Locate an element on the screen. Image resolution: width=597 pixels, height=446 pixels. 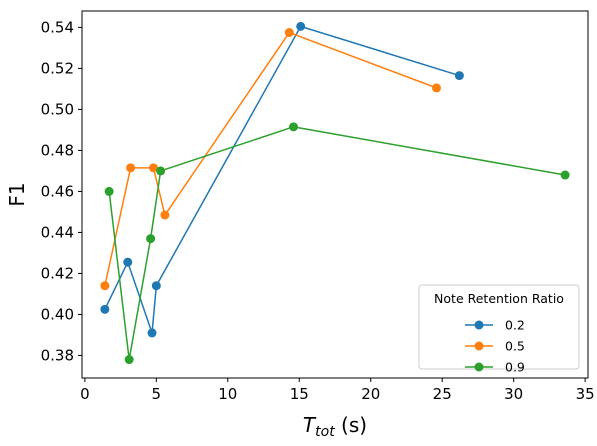
x-axis-label: Ttot (s) is located at coordinates (335, 426).